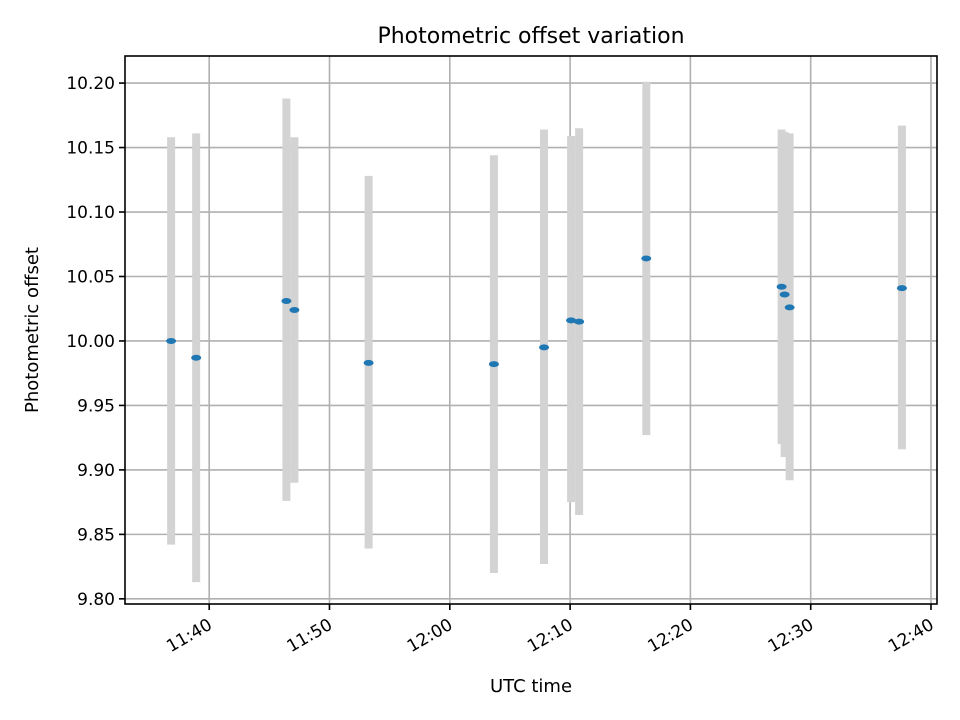  What do you see at coordinates (536, 311) in the screenshot?
I see `data-points` at bounding box center [536, 311].